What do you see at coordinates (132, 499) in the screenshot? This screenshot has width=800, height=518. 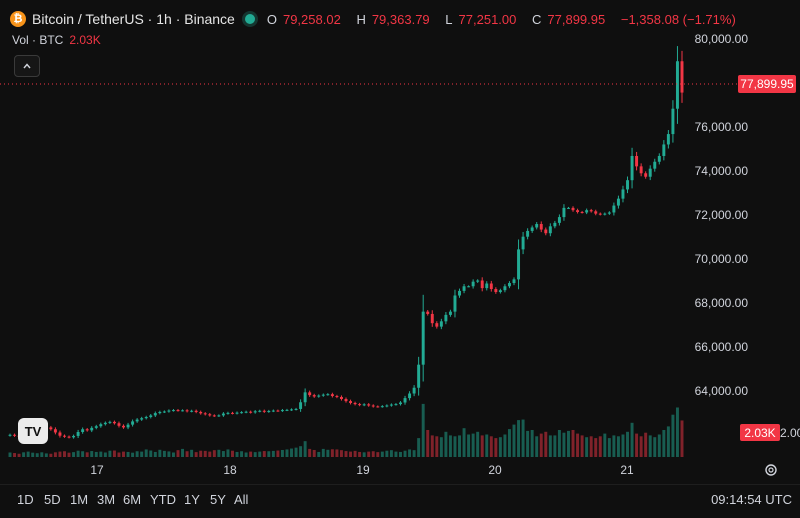 I see `range-button-6m: 6M` at bounding box center [132, 499].